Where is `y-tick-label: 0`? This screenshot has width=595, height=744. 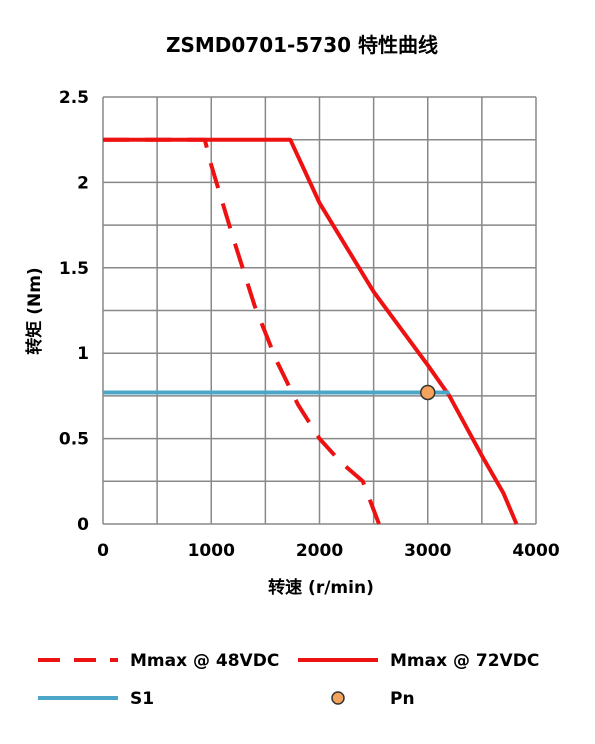
y-tick-label: 0 is located at coordinates (83, 525).